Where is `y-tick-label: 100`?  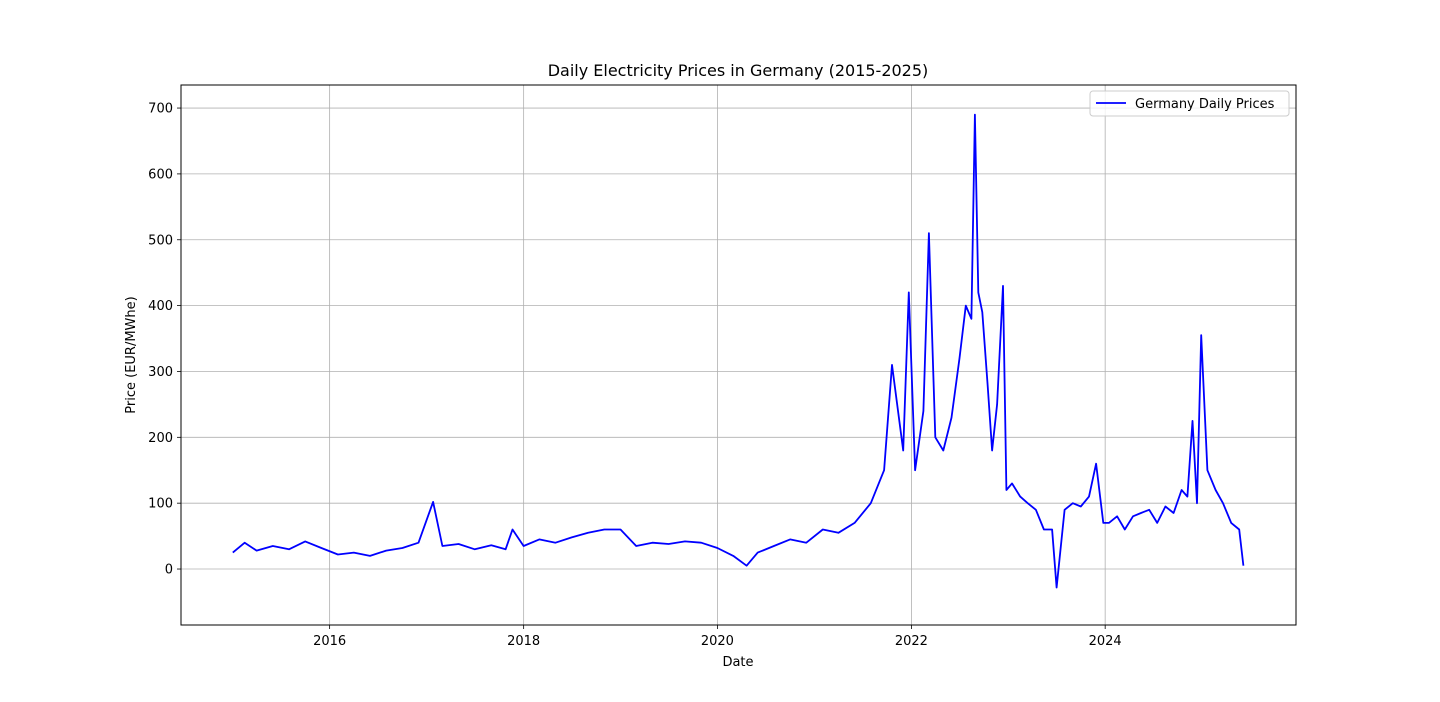 y-tick-label: 100 is located at coordinates (160, 504).